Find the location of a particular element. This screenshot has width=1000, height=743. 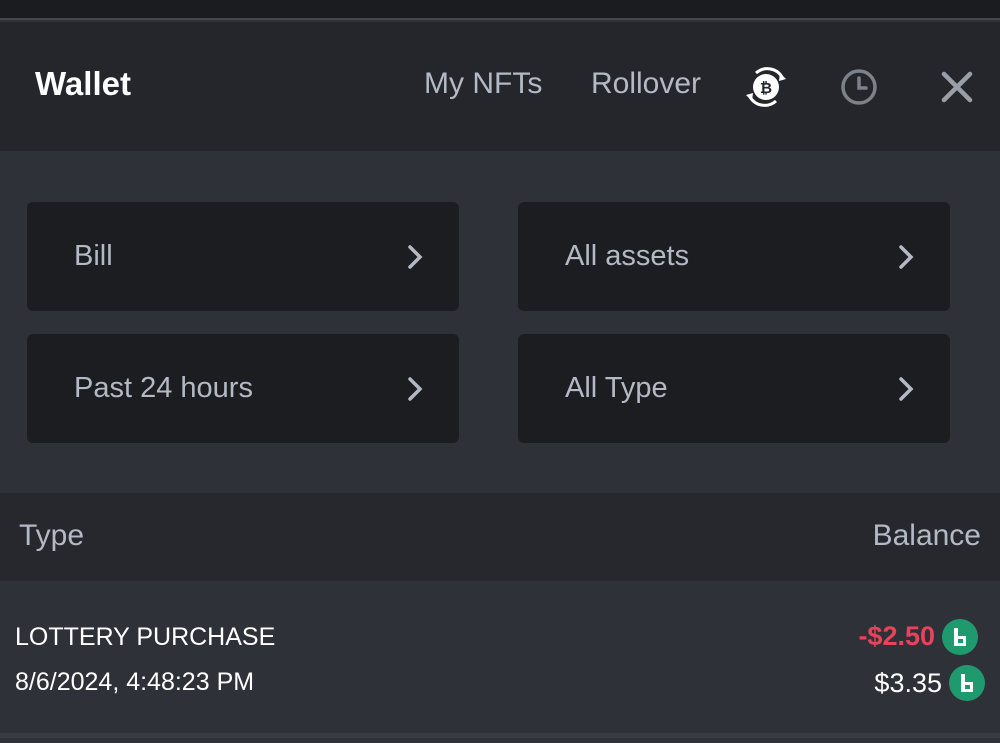

assets-filter-button: All assets is located at coordinates (734, 256).